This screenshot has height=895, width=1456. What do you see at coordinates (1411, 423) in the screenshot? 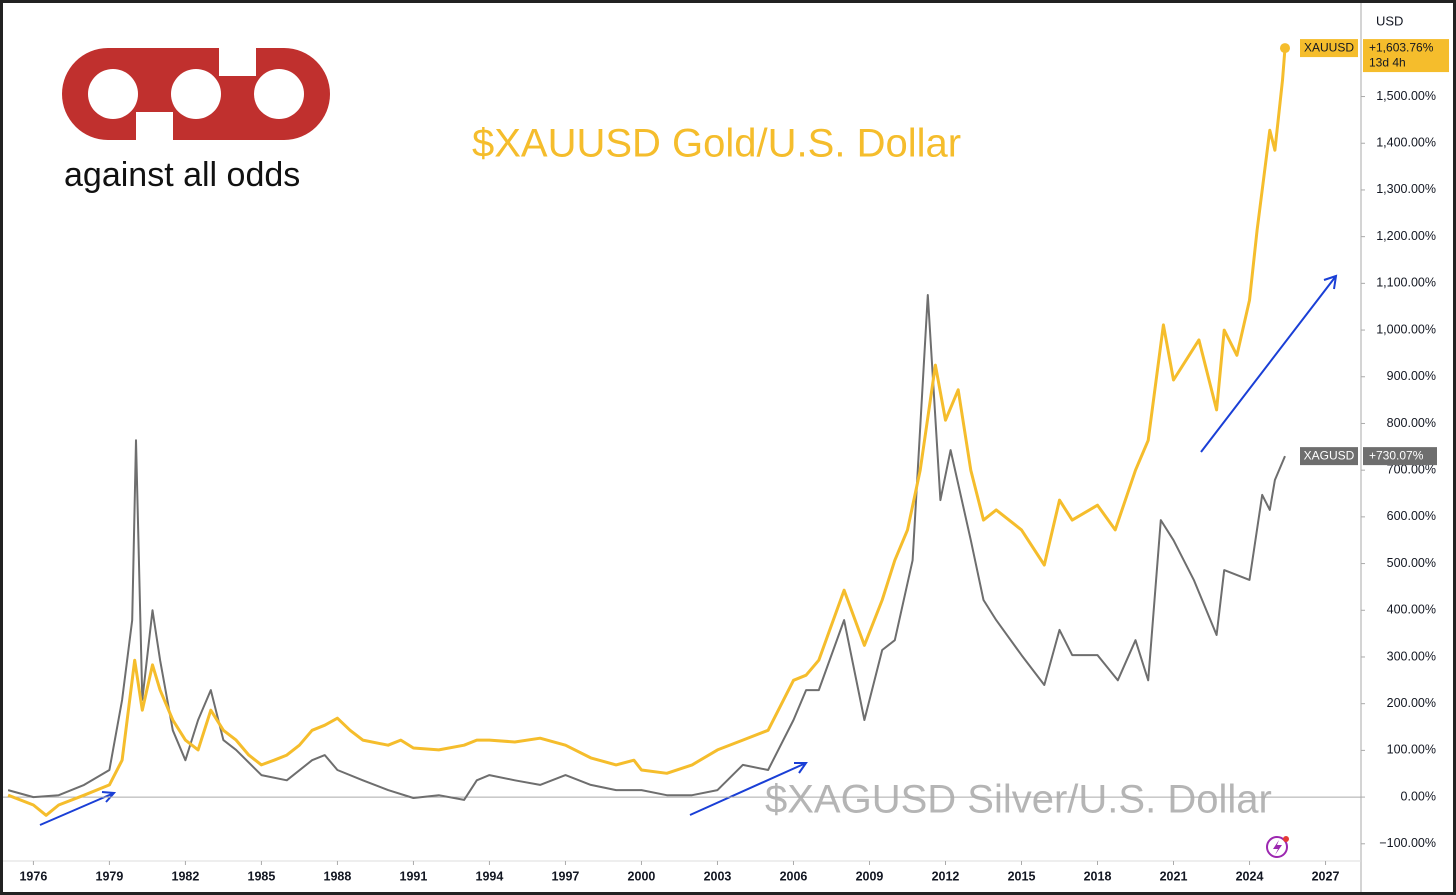
I see `y-tick-label: 800.00%` at bounding box center [1411, 423].